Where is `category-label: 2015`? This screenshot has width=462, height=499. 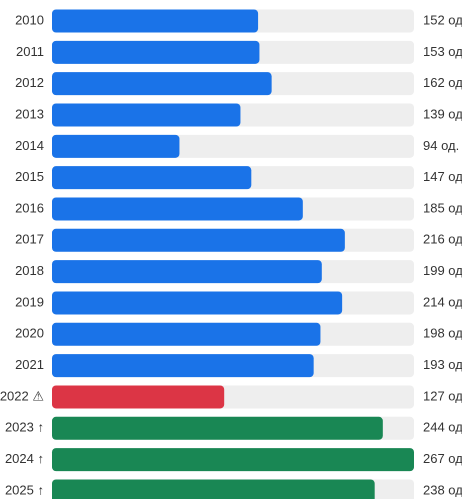 category-label: 2015 is located at coordinates (29, 176).